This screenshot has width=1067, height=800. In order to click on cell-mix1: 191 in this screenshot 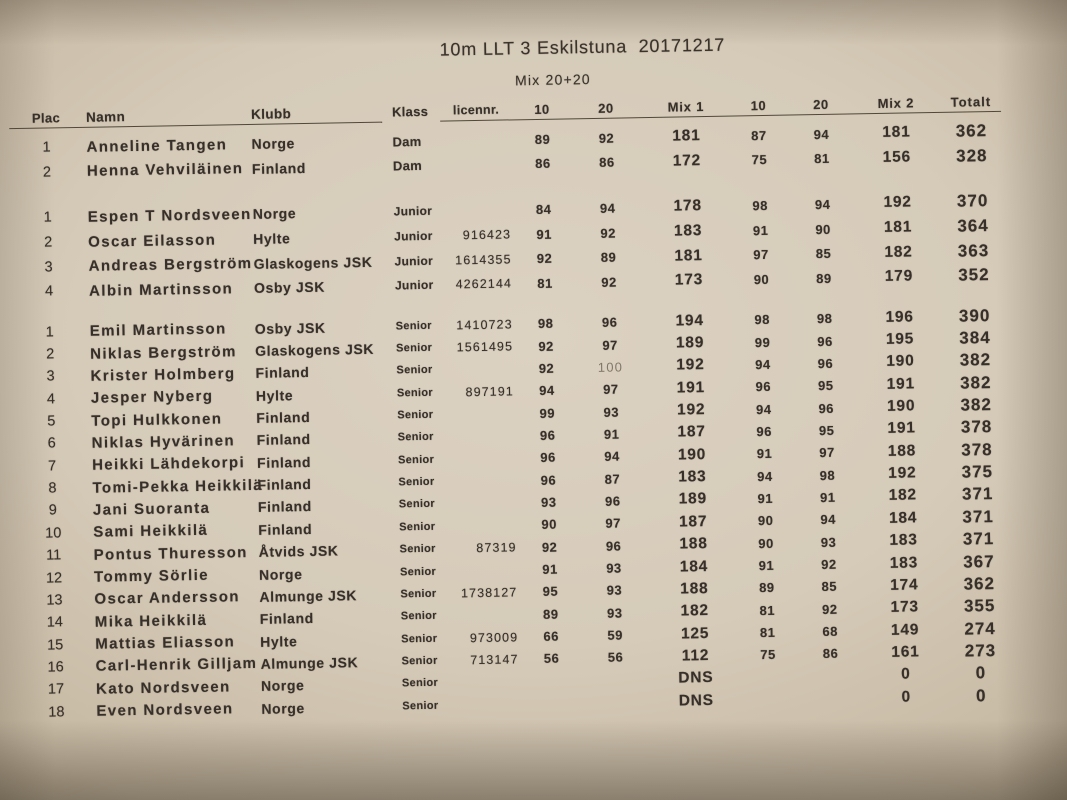, I will do `click(691, 387)`.